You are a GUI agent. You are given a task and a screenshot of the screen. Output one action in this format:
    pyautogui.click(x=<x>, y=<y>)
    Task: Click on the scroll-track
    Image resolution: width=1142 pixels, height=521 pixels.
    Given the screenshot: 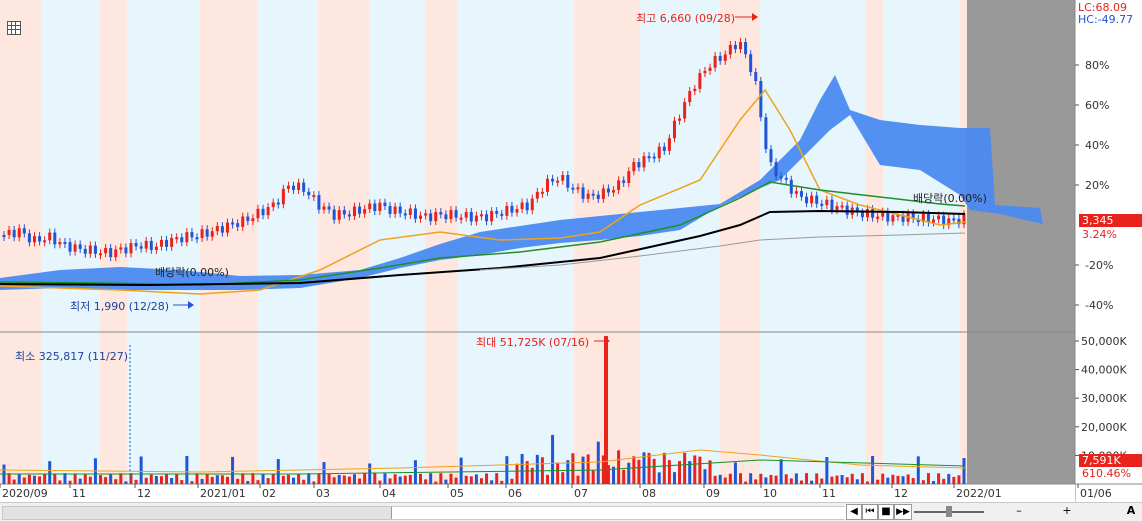 What is the action you would take?
    pyautogui.click(x=427, y=513)
    